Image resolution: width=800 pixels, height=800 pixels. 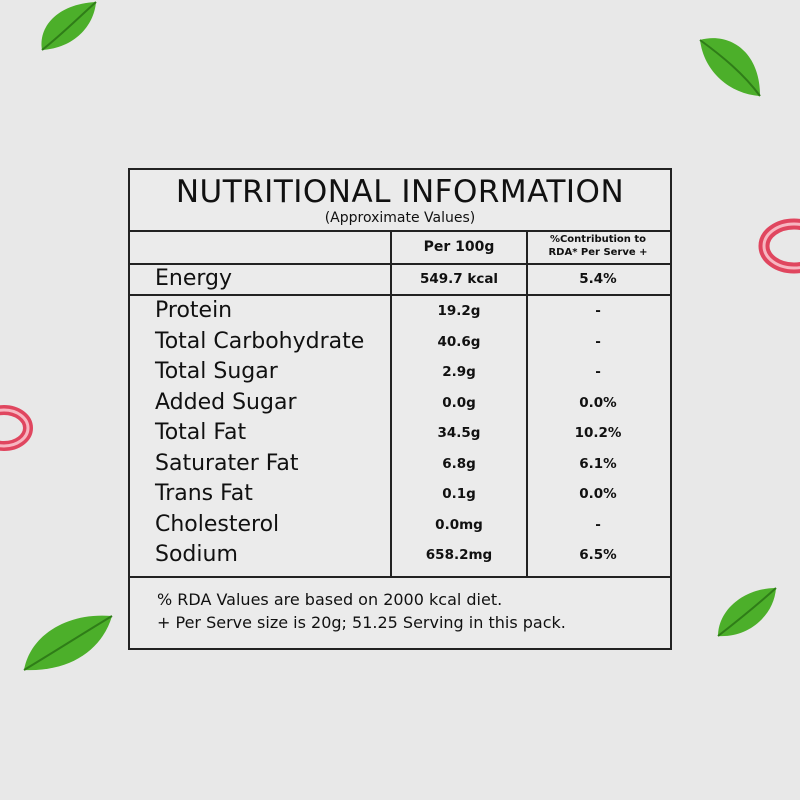 I want to click on nutrient-rda: 6.5%, so click(x=598, y=555).